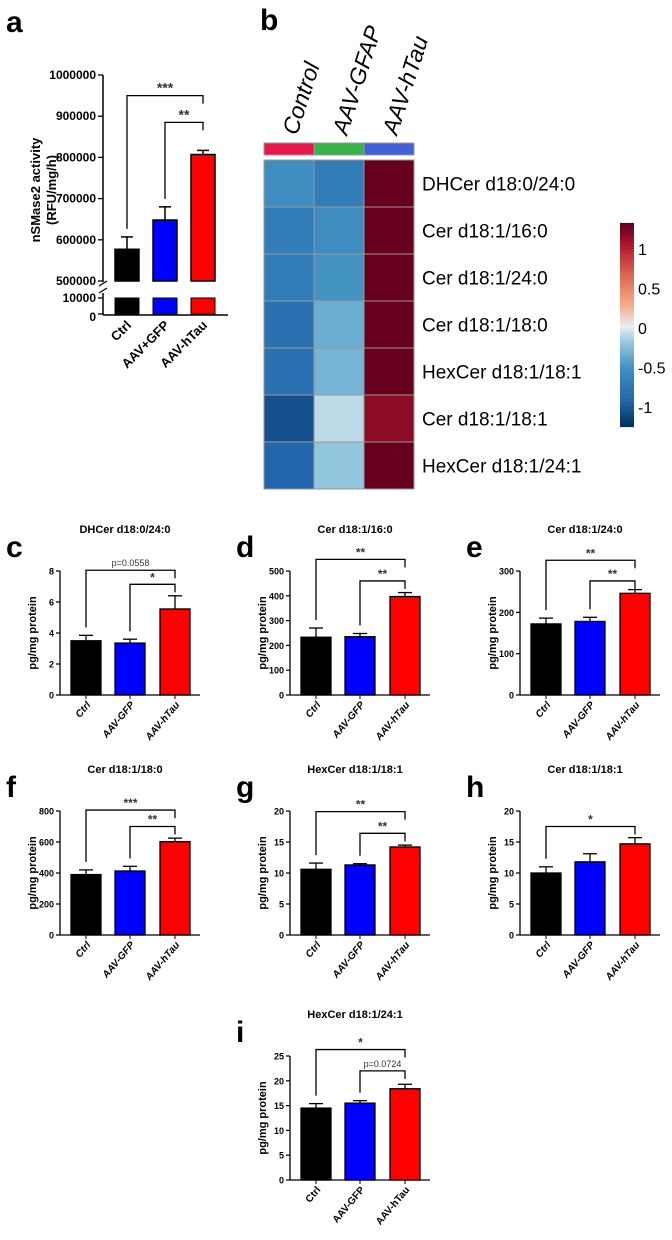 Image resolution: width=672 pixels, height=1240 pixels. Describe the element at coordinates (356, 81) in the screenshot. I see `column-header: AAV-GFAP` at that location.